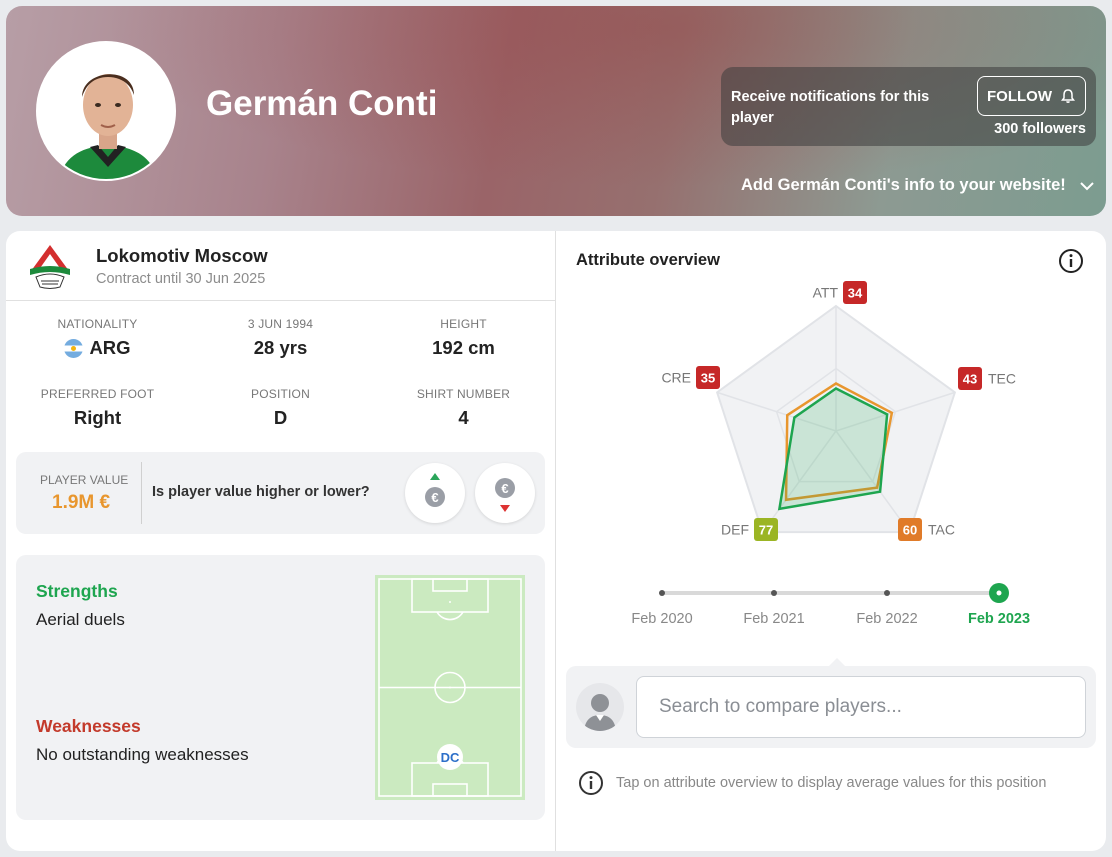 Image resolution: width=1112 pixels, height=857 pixels. I want to click on attribute-badge-tec, so click(970, 378).